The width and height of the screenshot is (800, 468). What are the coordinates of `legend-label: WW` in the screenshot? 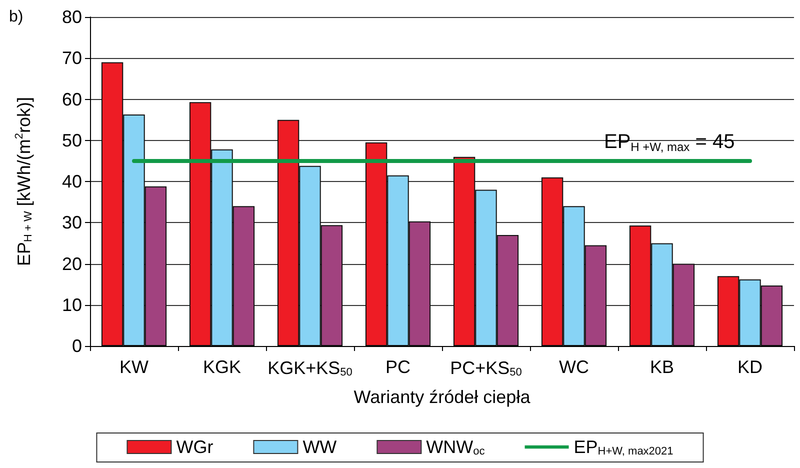 It's located at (319, 447).